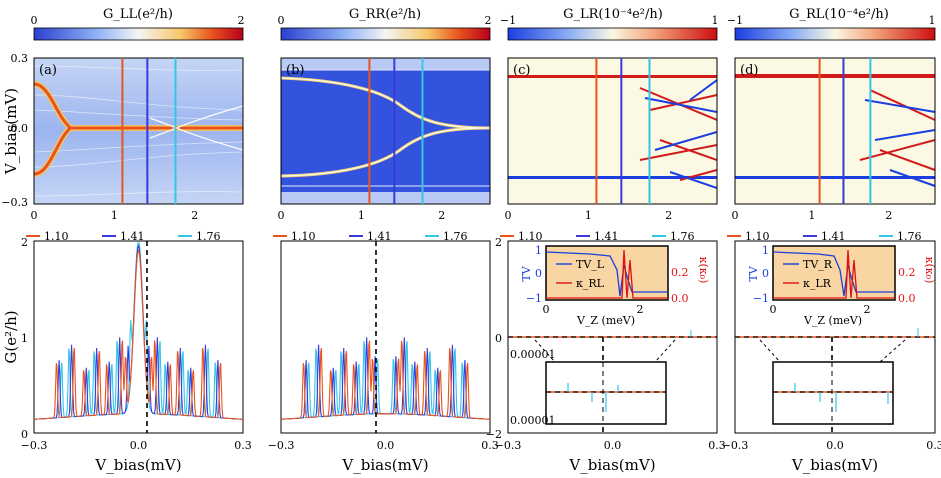 The height and width of the screenshot is (478, 941). What do you see at coordinates (835, 131) in the screenshot?
I see `heatmap-d` at bounding box center [835, 131].